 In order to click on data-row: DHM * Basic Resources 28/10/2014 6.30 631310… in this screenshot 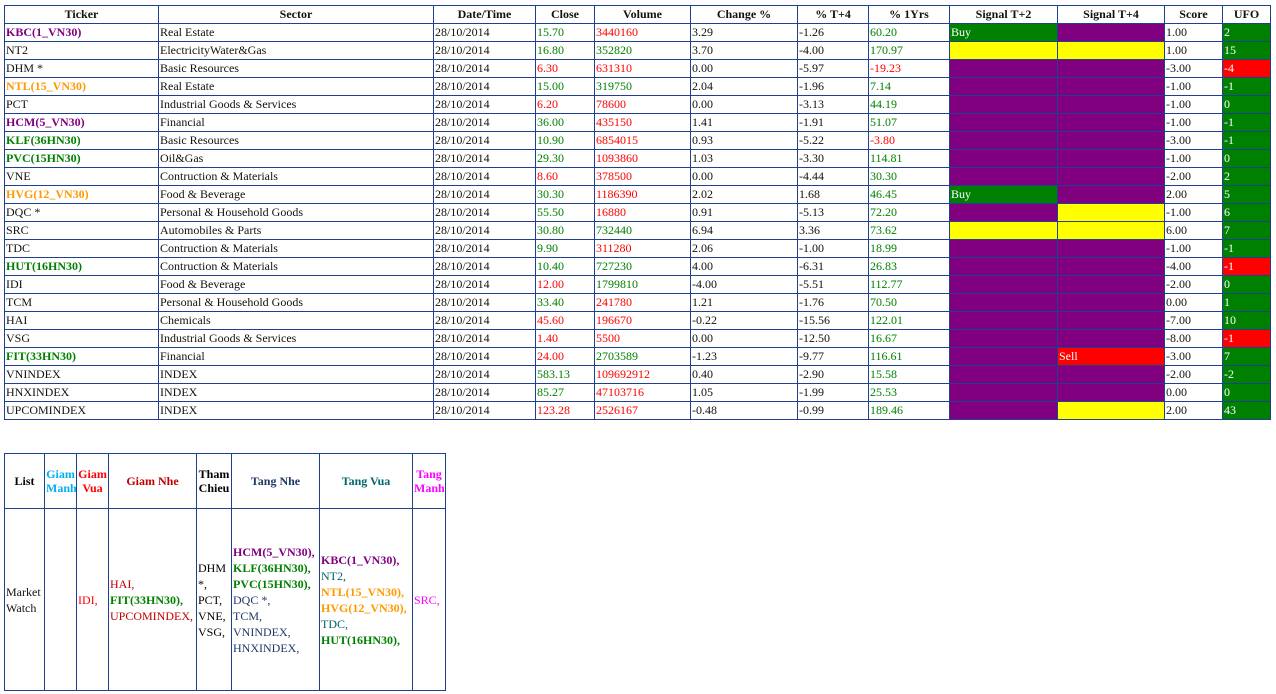, I will do `click(637, 68)`.